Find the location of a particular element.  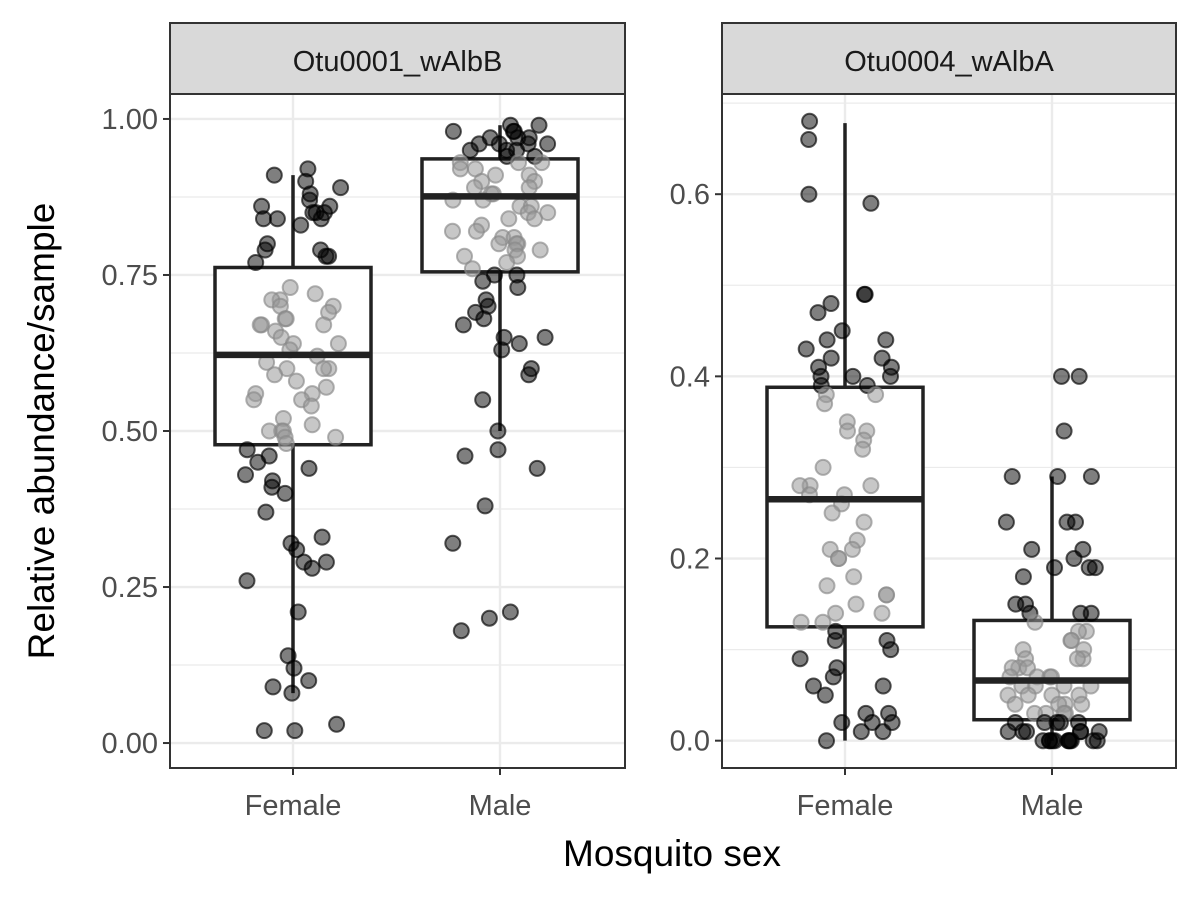

y-tick-label: 0.00 is located at coordinates (130, 744).